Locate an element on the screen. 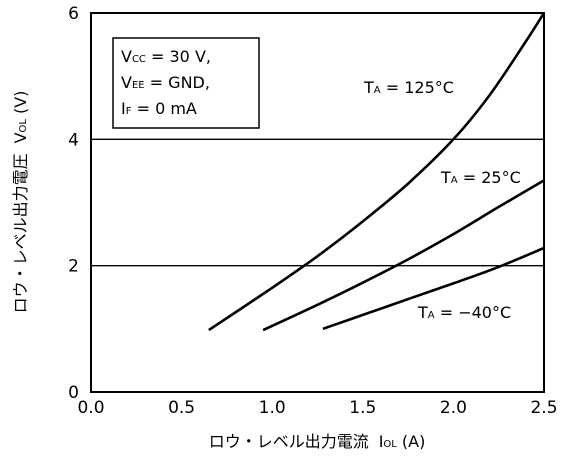  x-tick-label-2: 1.0 is located at coordinates (272, 408).